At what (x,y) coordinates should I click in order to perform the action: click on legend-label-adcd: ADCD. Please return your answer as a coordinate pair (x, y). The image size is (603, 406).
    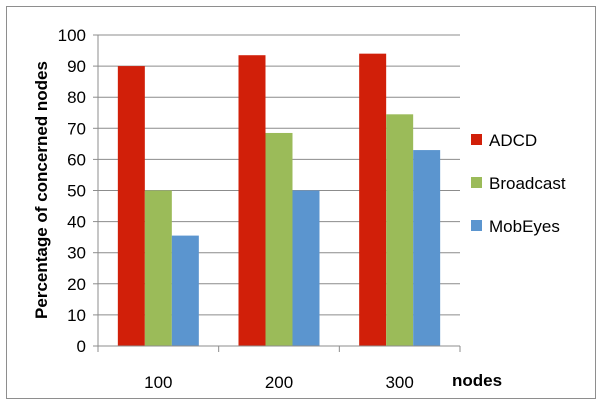
    Looking at the image, I should click on (513, 140).